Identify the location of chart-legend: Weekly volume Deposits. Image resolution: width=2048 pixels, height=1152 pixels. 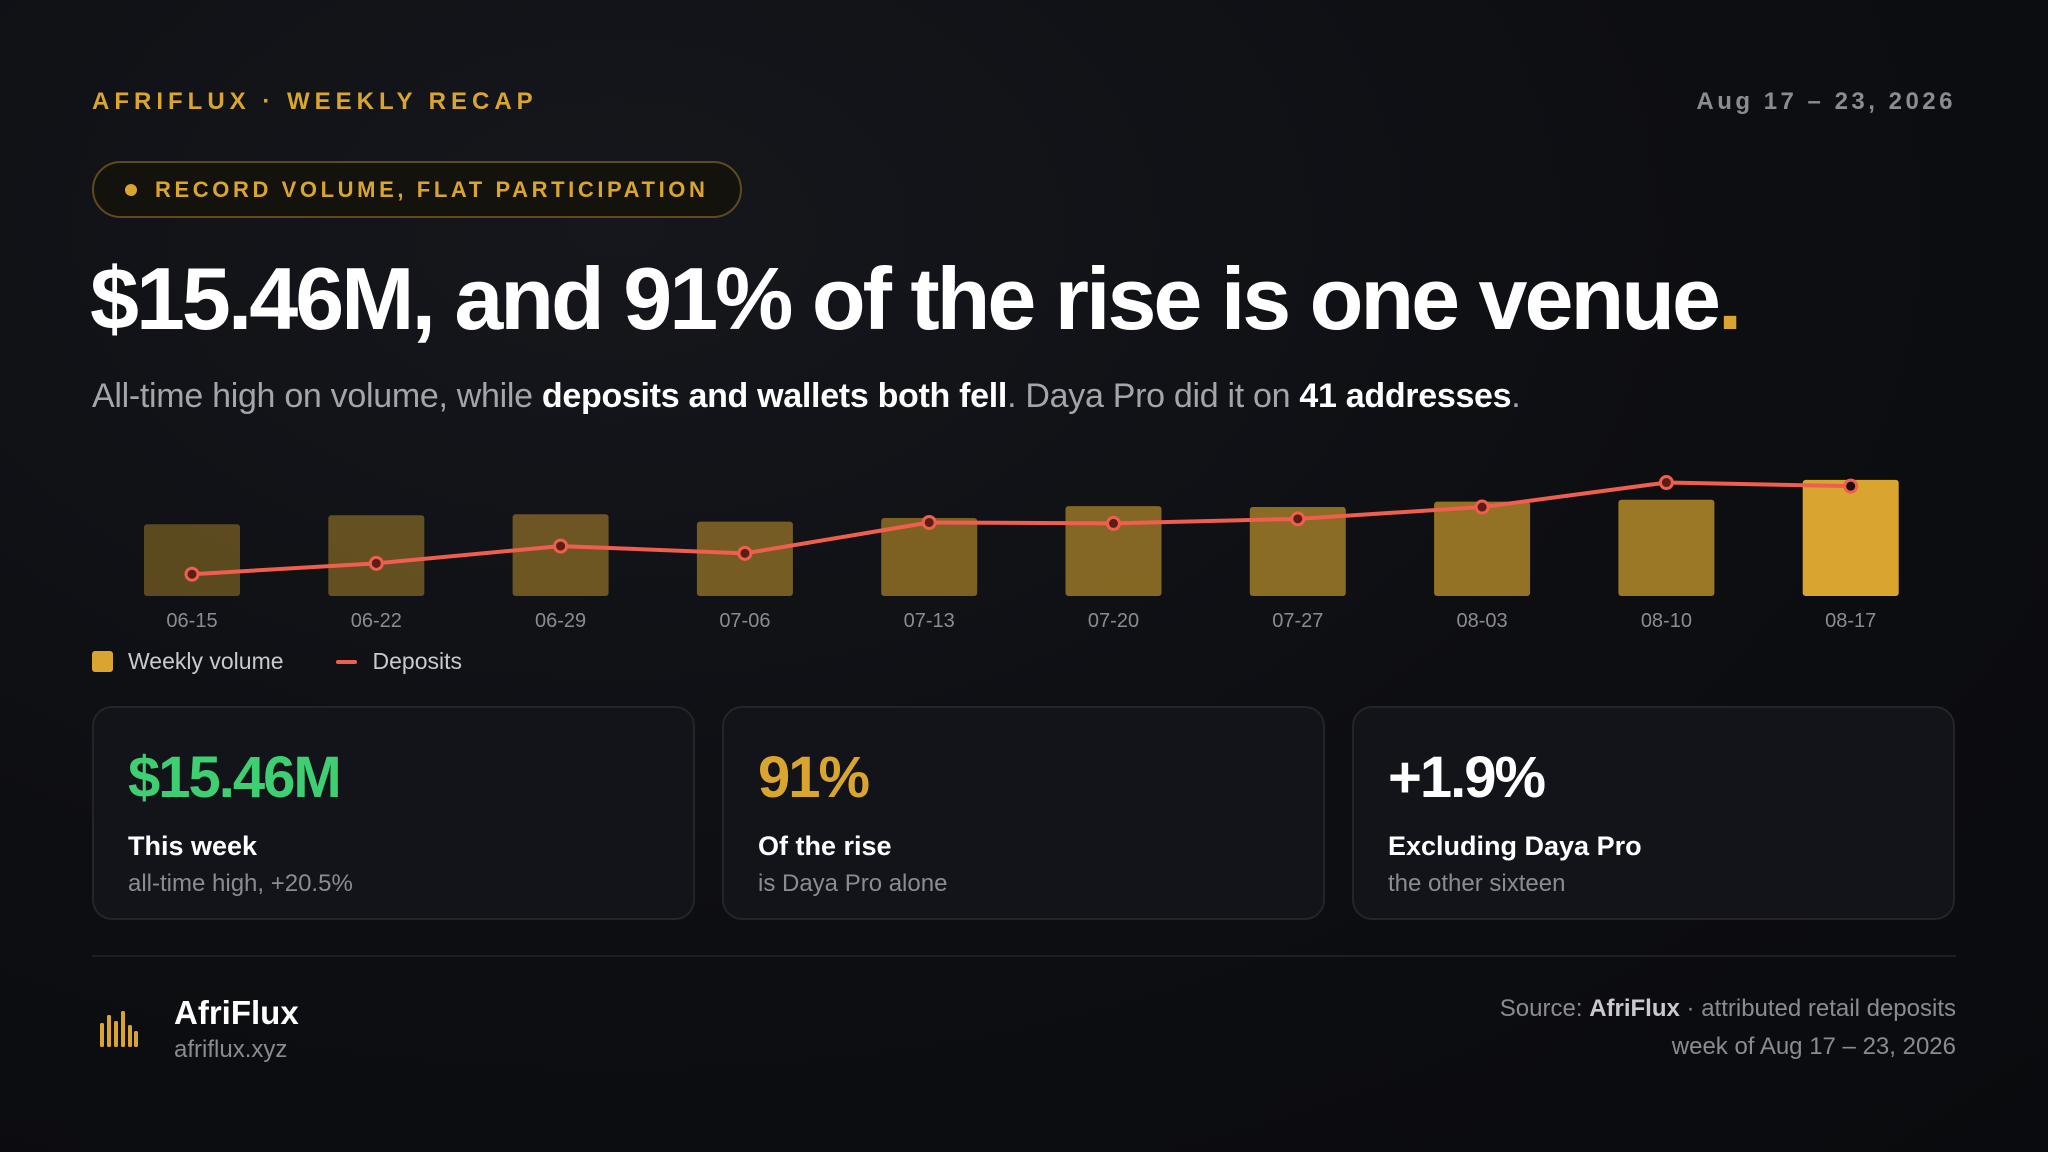
(277, 661).